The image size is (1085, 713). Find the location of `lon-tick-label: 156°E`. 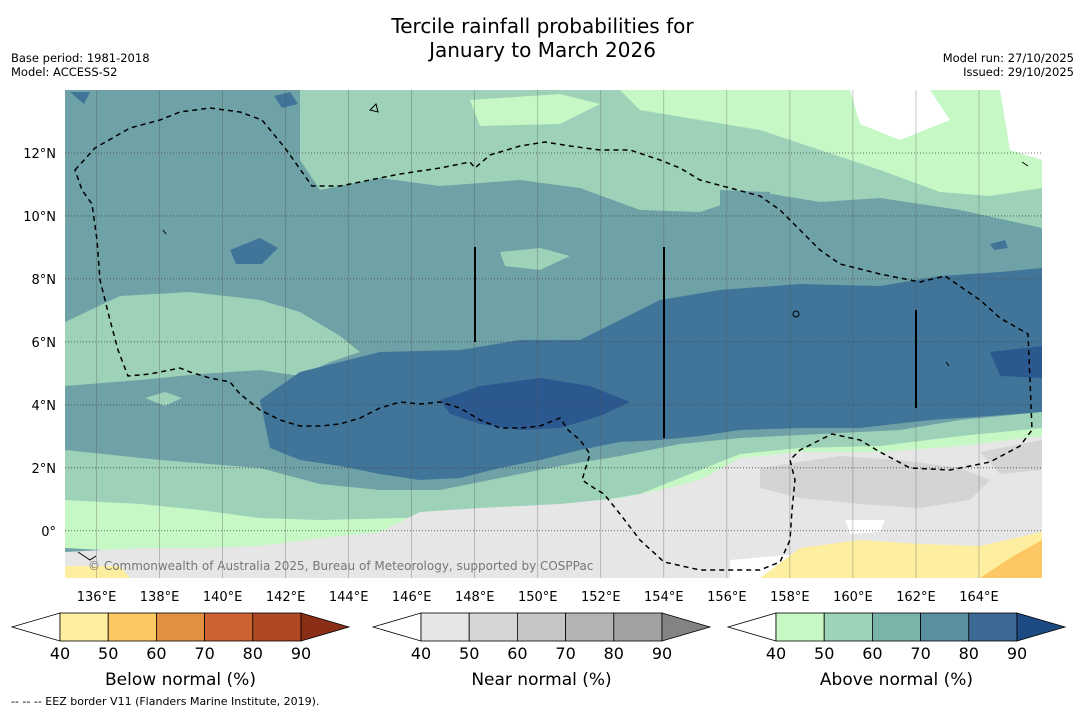

lon-tick-label: 156°E is located at coordinates (727, 597).